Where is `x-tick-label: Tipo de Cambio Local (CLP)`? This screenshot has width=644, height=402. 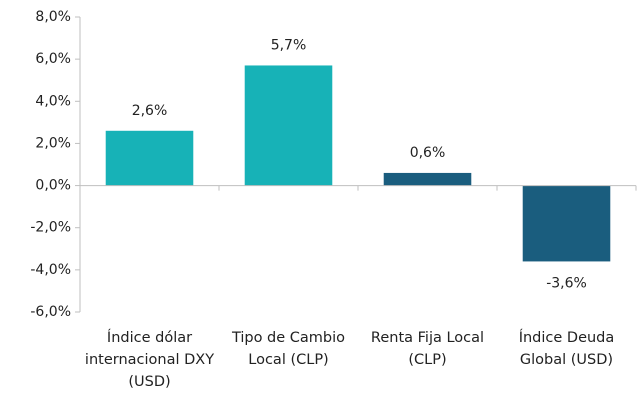 x-tick-label: Tipo de Cambio Local (CLP) is located at coordinates (288, 349).